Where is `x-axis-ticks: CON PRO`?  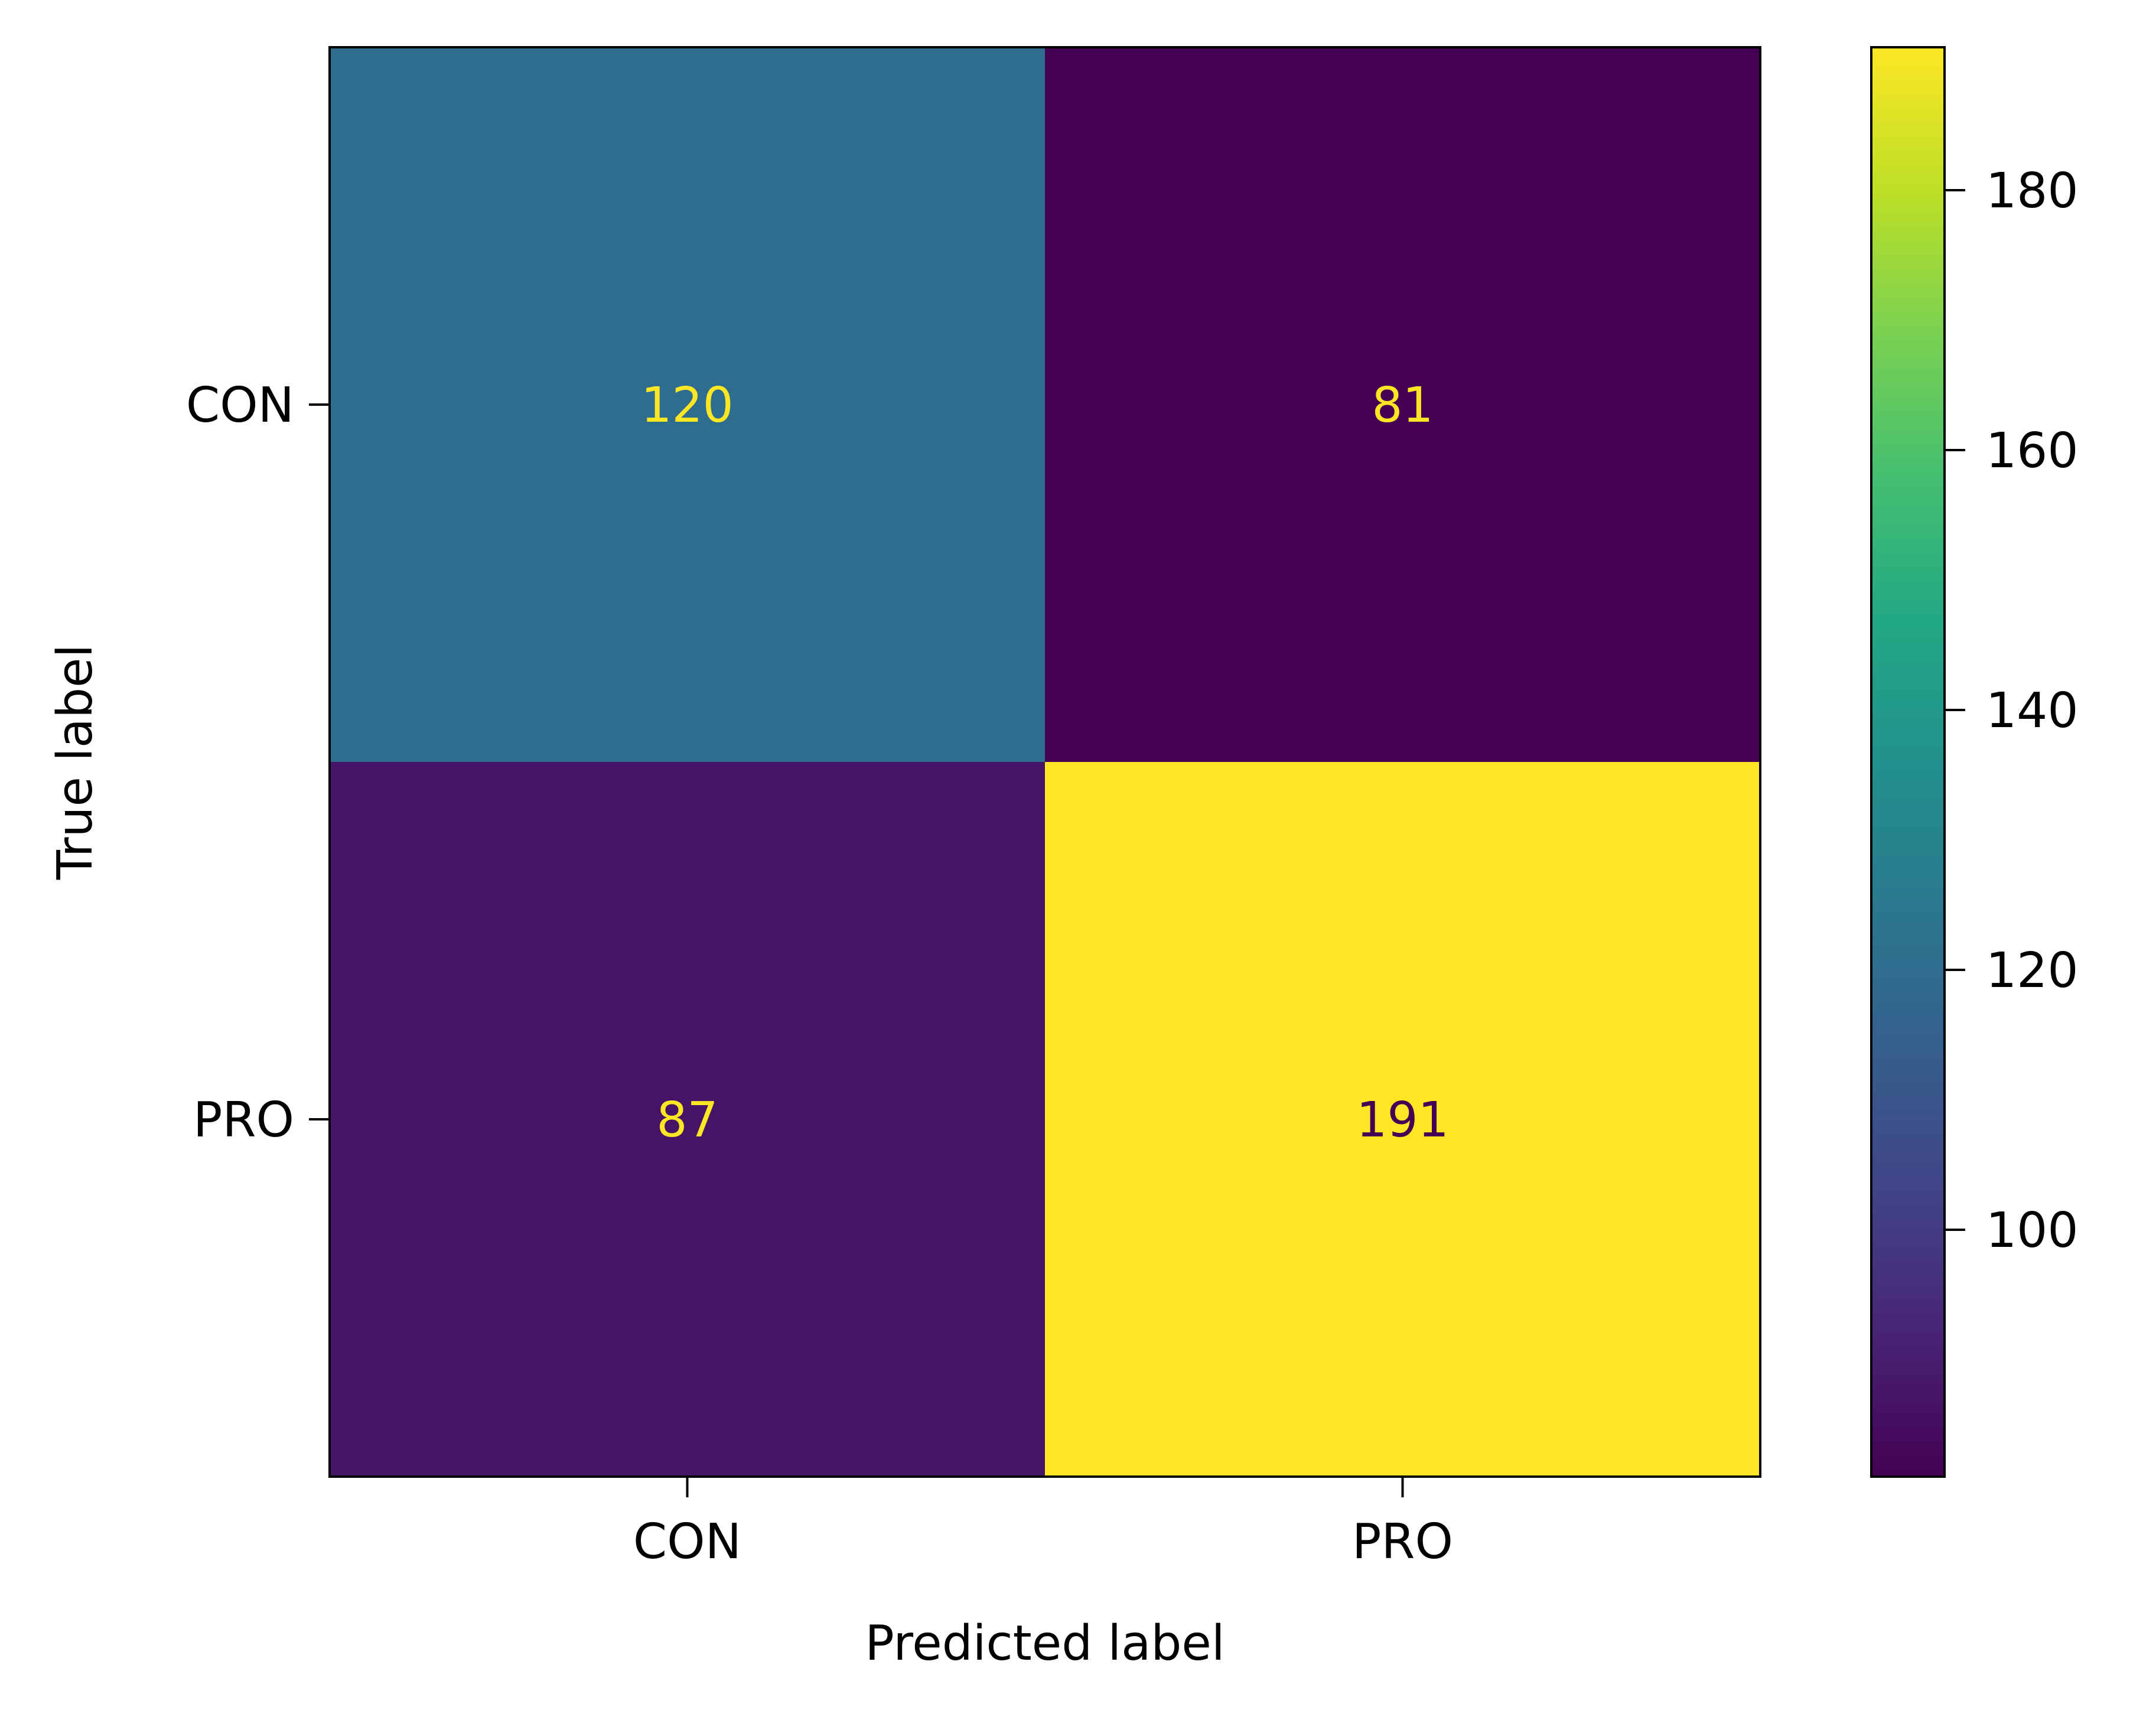
x-axis-ticks: CON PRO is located at coordinates (1043, 1523).